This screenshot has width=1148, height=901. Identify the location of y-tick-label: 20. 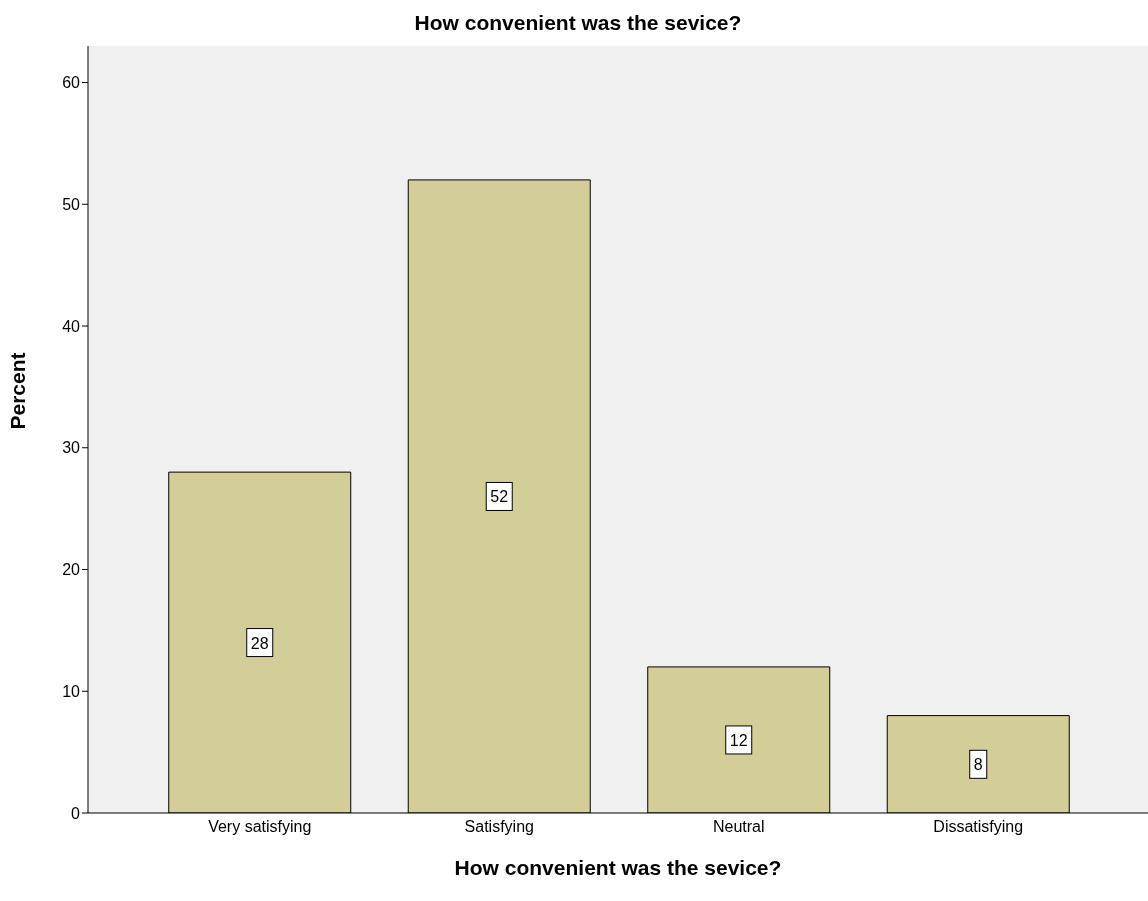
(71, 570).